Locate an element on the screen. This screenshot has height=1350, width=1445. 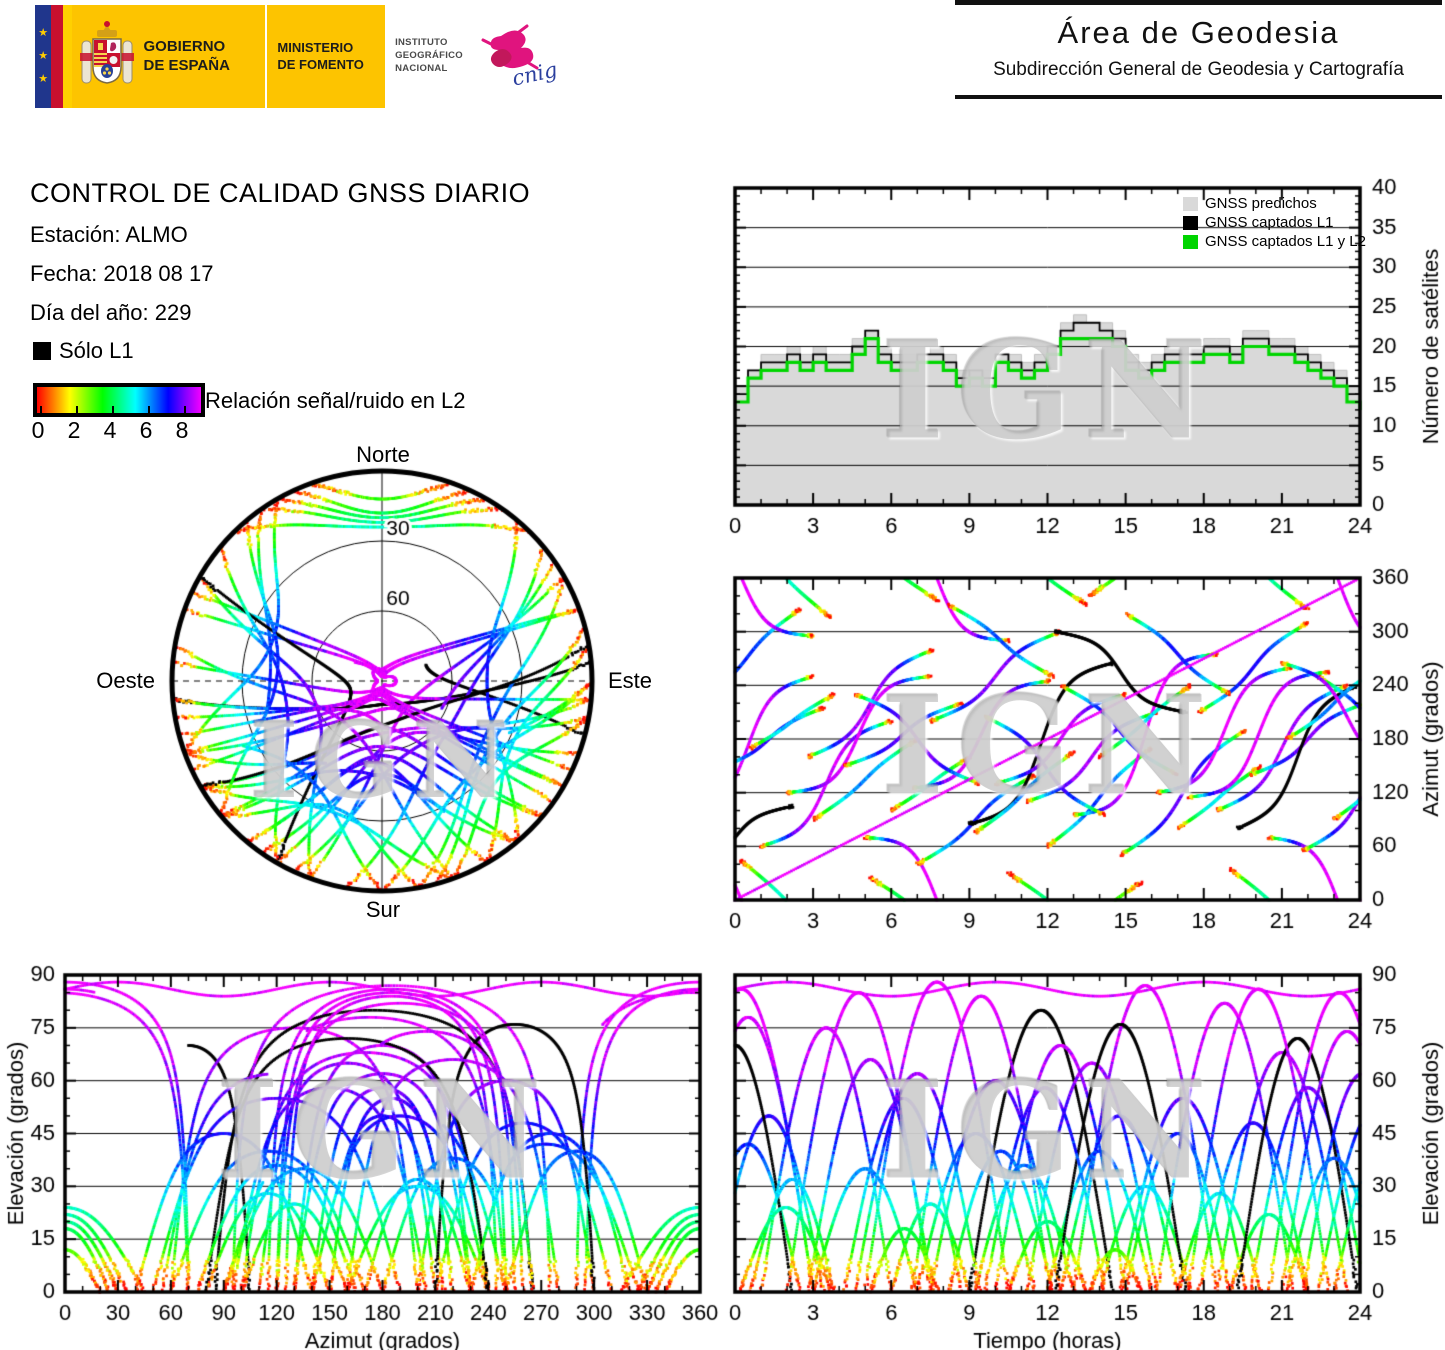
logo-separator is located at coordinates (266, 56).